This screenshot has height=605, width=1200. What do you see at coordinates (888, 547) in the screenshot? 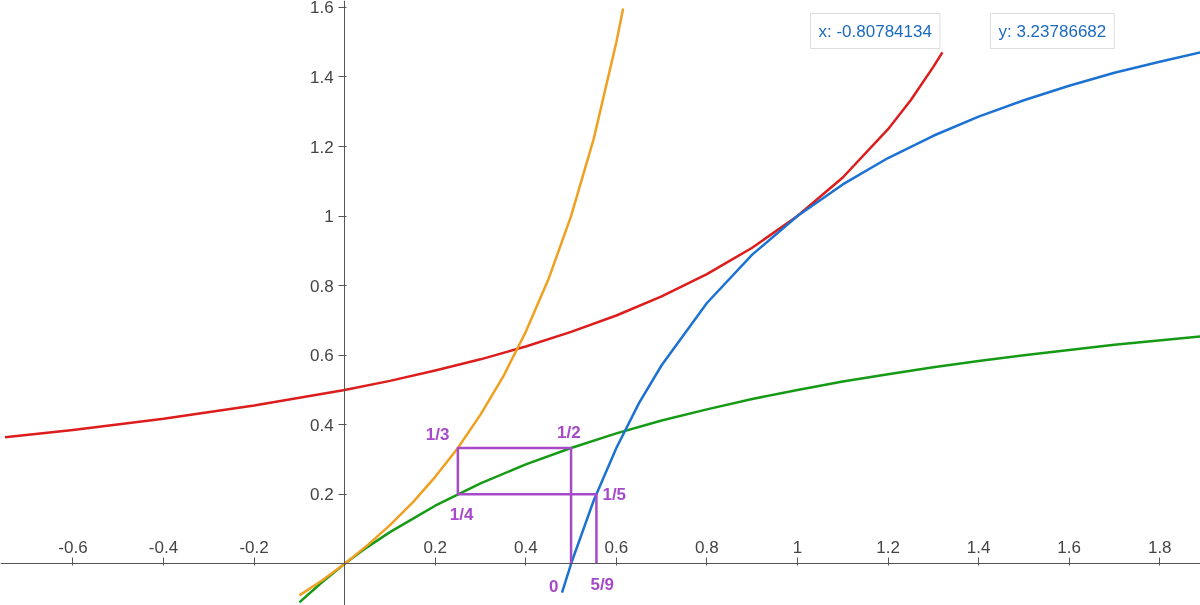
I see `x-tick-label: 1.2` at bounding box center [888, 547].